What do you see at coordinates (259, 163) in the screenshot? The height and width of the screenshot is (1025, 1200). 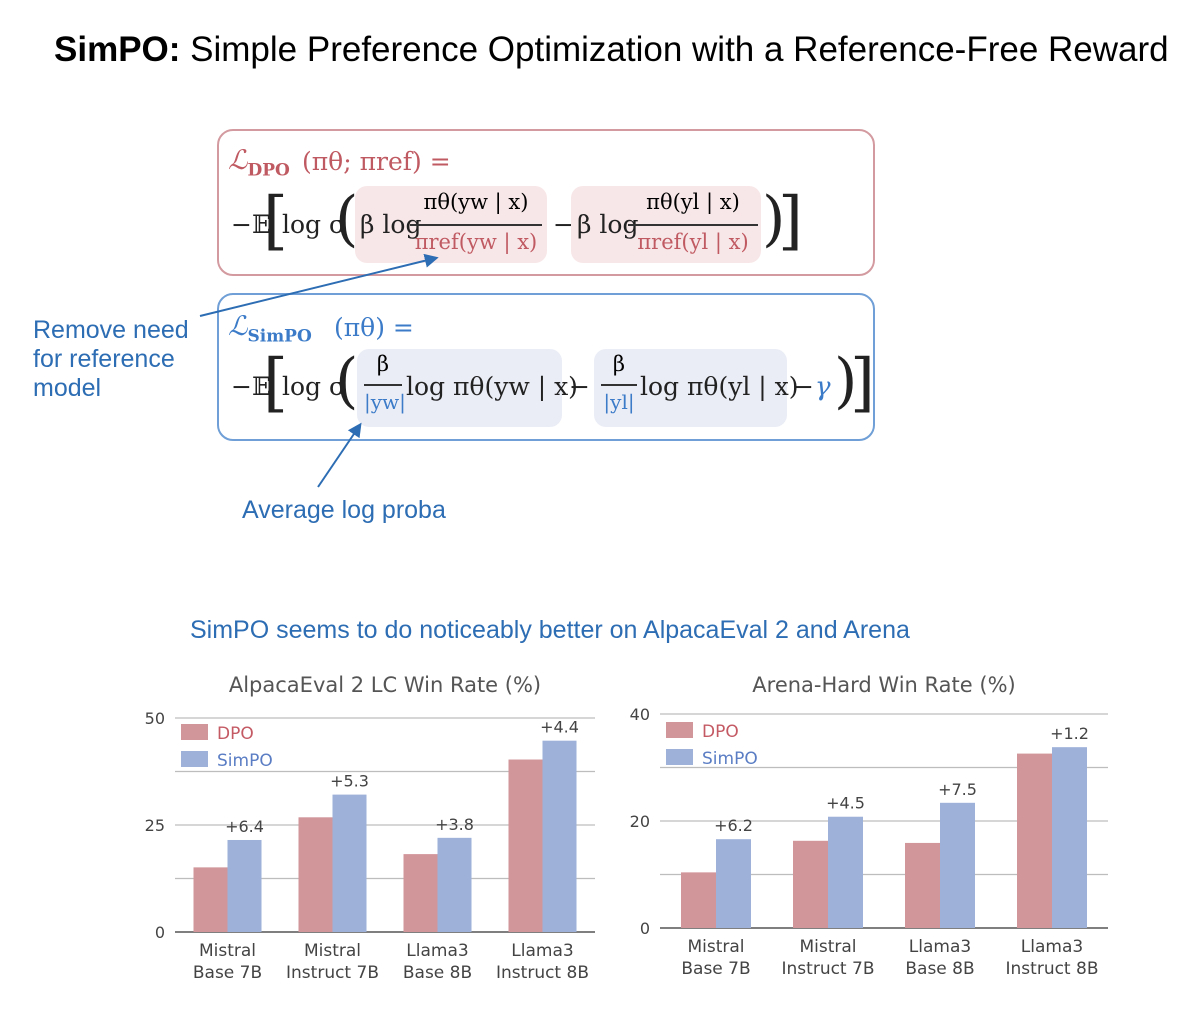 I see `dpo-loss-symbol: ℒDPO` at bounding box center [259, 163].